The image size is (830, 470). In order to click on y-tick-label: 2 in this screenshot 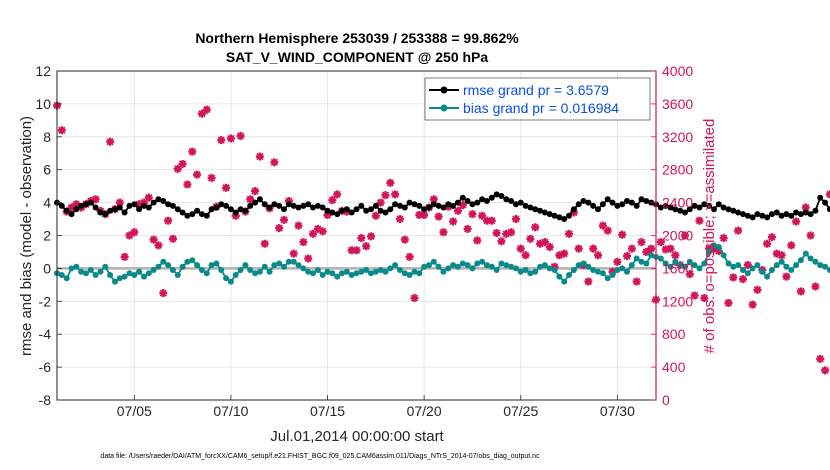, I will do `click(47, 236)`.